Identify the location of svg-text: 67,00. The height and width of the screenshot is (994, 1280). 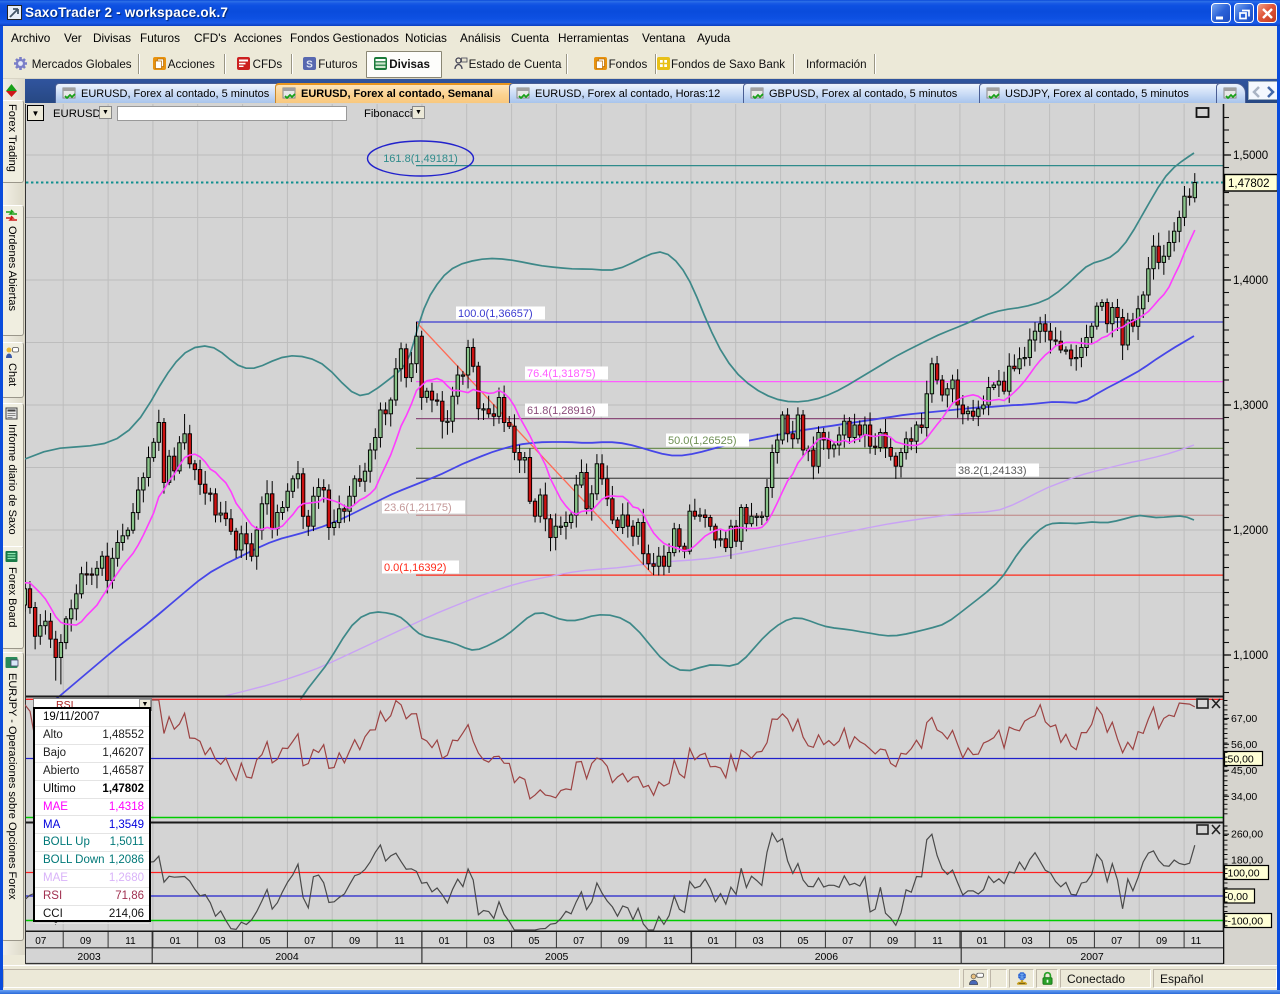
(1244, 719).